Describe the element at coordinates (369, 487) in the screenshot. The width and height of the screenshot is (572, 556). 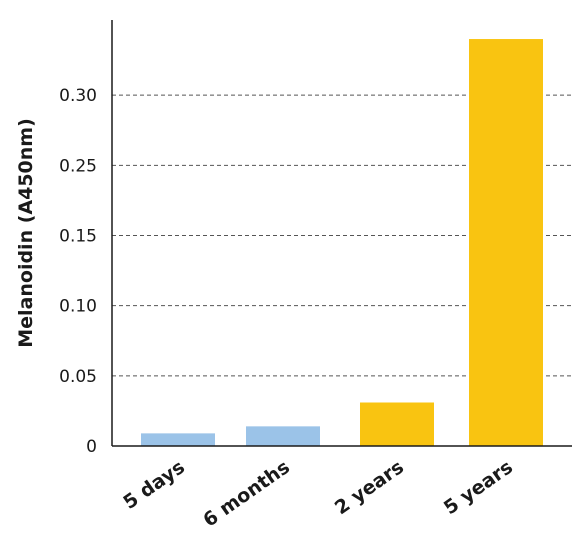
I see `x-tick-label: 2 years` at that location.